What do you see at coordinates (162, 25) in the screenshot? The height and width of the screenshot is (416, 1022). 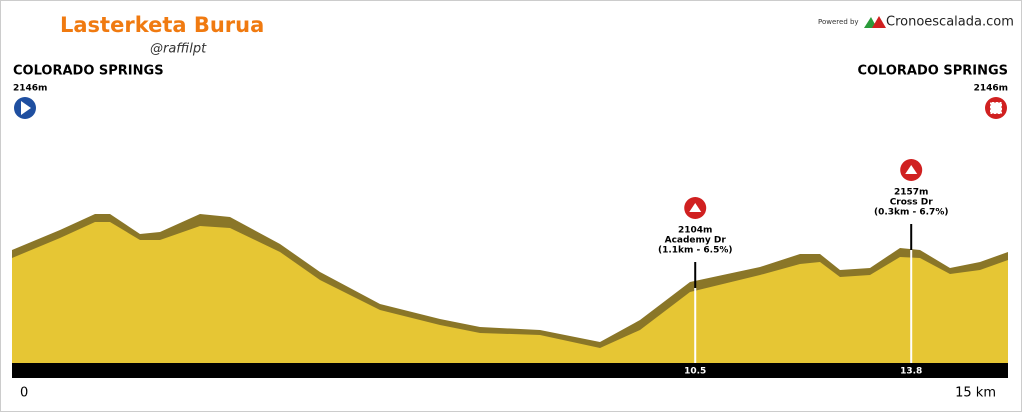 I see `title: Lasterketa Burua` at bounding box center [162, 25].